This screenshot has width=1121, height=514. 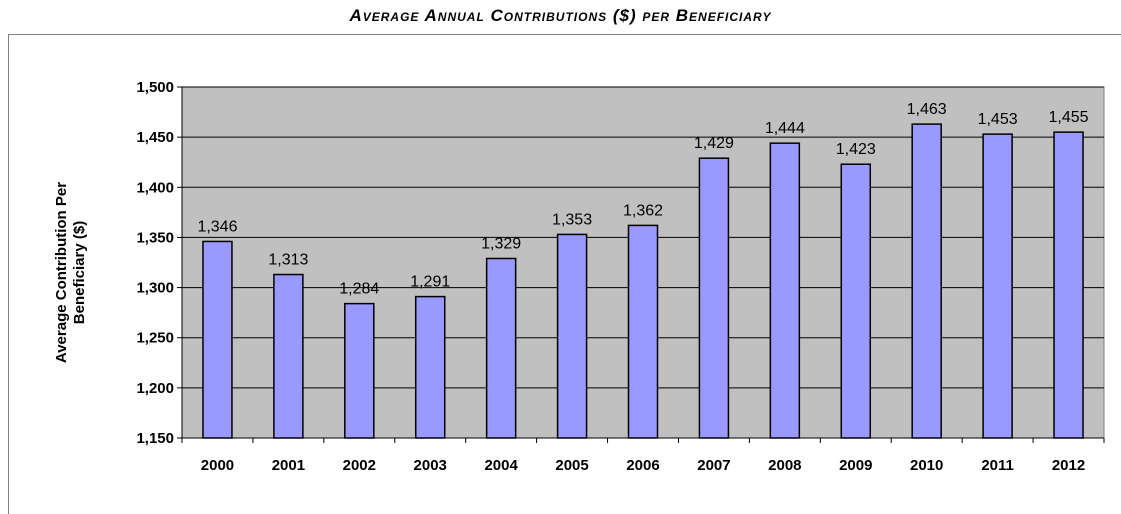 What do you see at coordinates (430, 465) in the screenshot?
I see `x-tick-label-2003: 2003` at bounding box center [430, 465].